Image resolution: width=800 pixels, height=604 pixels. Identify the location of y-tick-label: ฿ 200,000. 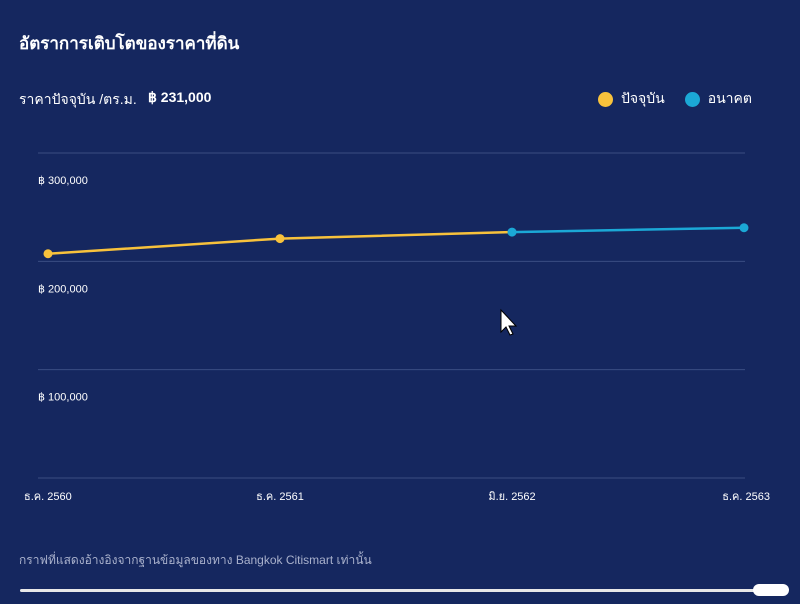
(63, 289).